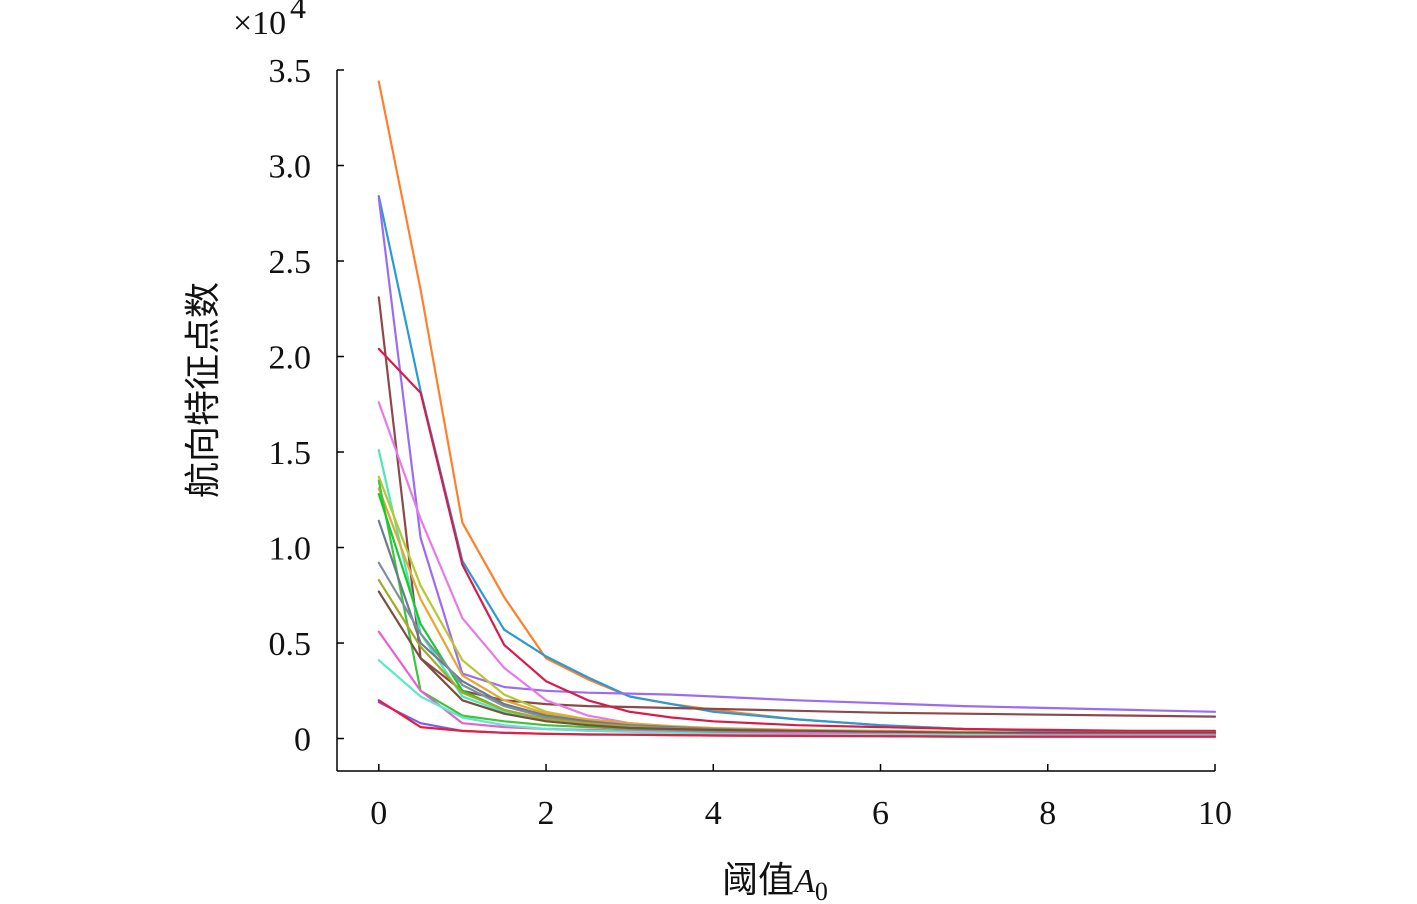  What do you see at coordinates (203, 390) in the screenshot?
I see `y-axis-title: 航向特征点数` at bounding box center [203, 390].